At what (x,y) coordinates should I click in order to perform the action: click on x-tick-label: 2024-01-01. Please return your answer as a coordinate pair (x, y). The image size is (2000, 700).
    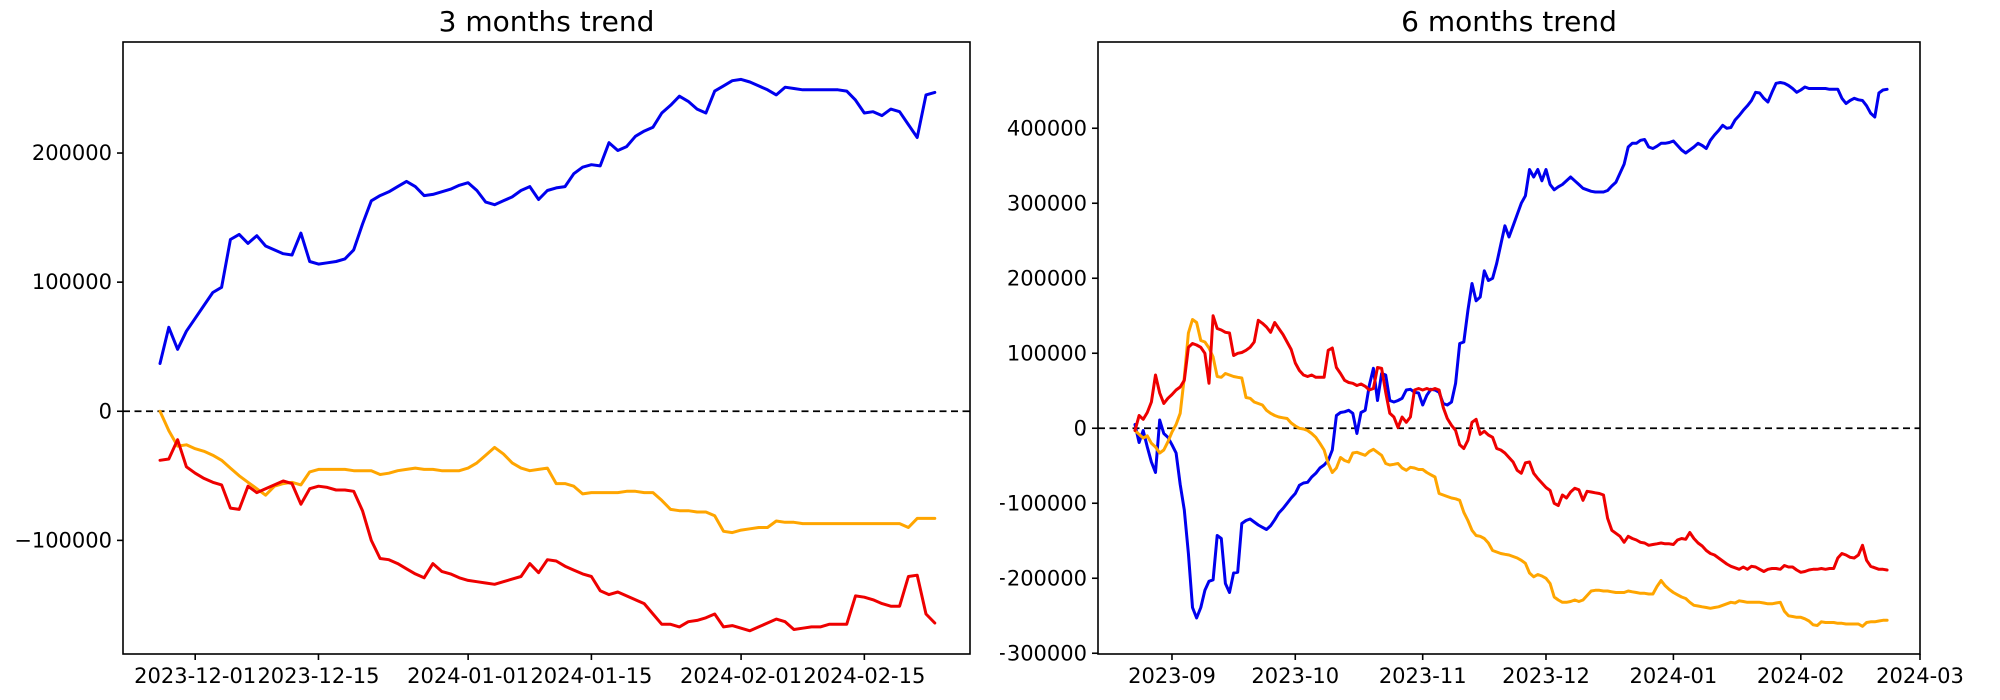
    Looking at the image, I should click on (468, 676).